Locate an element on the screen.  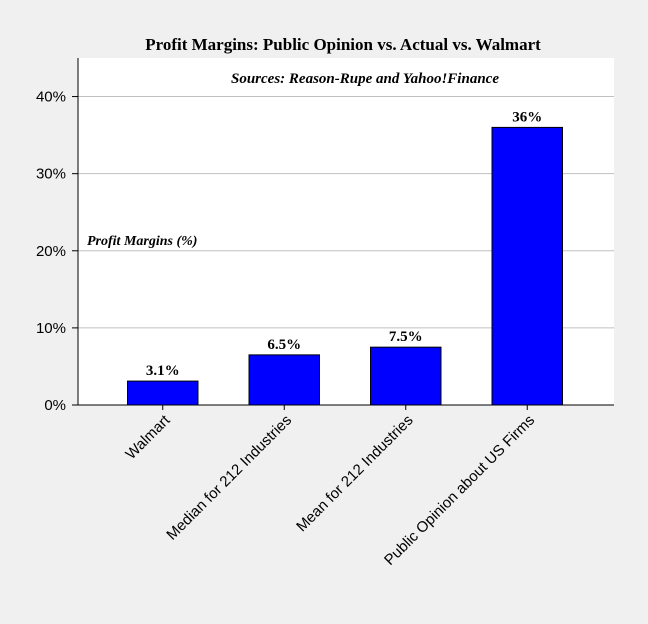
y-tick-label: 0% is located at coordinates (55, 405).